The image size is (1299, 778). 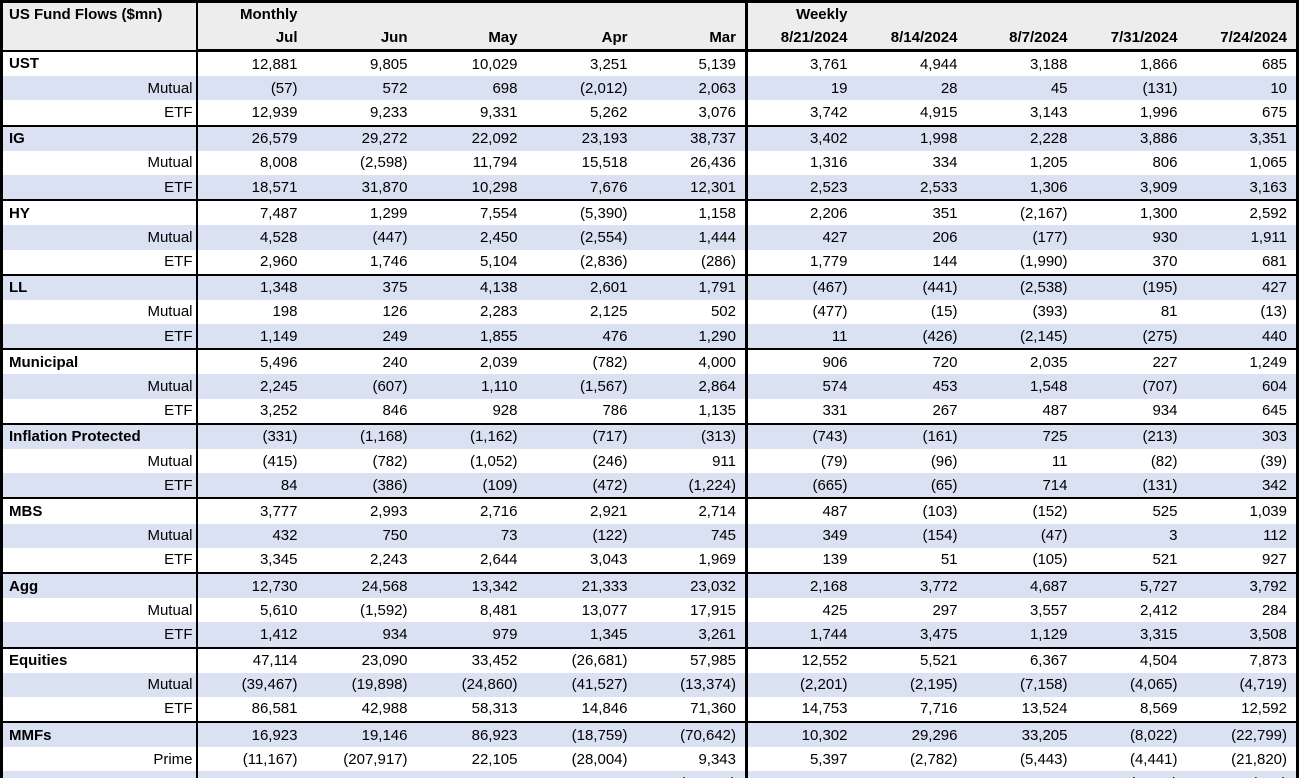 What do you see at coordinates (911, 63) in the screenshot?
I see `value-cell: 4,944` at bounding box center [911, 63].